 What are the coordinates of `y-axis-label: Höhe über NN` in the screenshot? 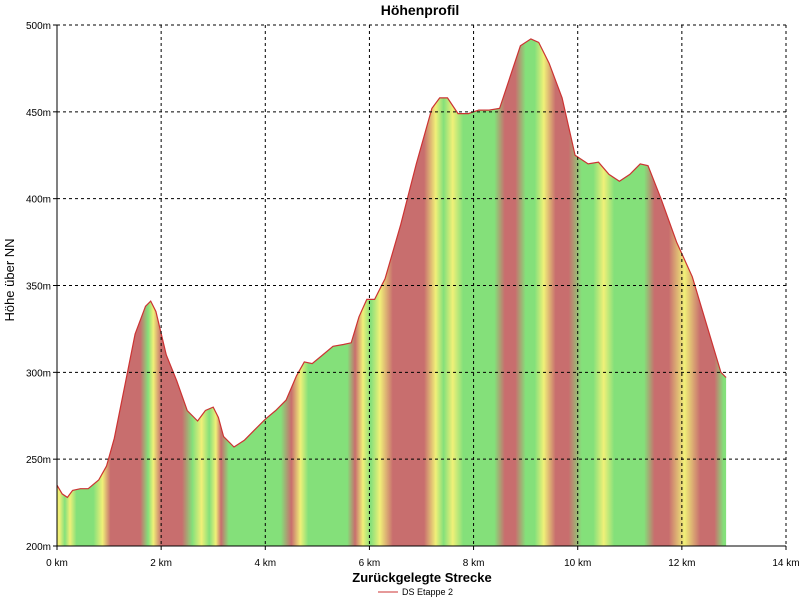 It's located at (9, 279).